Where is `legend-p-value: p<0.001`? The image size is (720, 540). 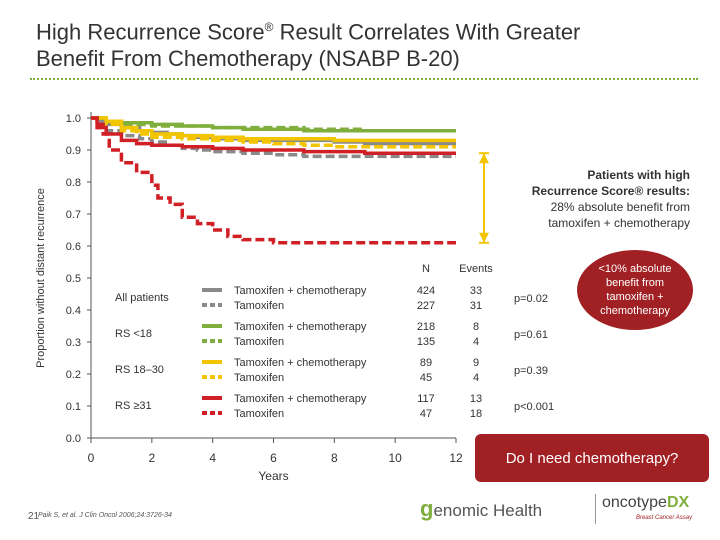 legend-p-value: p<0.001 is located at coordinates (534, 407).